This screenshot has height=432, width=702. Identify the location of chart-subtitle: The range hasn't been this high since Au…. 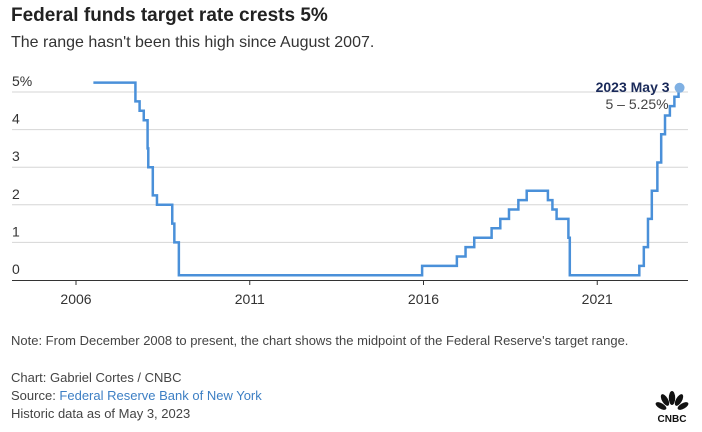
(193, 42).